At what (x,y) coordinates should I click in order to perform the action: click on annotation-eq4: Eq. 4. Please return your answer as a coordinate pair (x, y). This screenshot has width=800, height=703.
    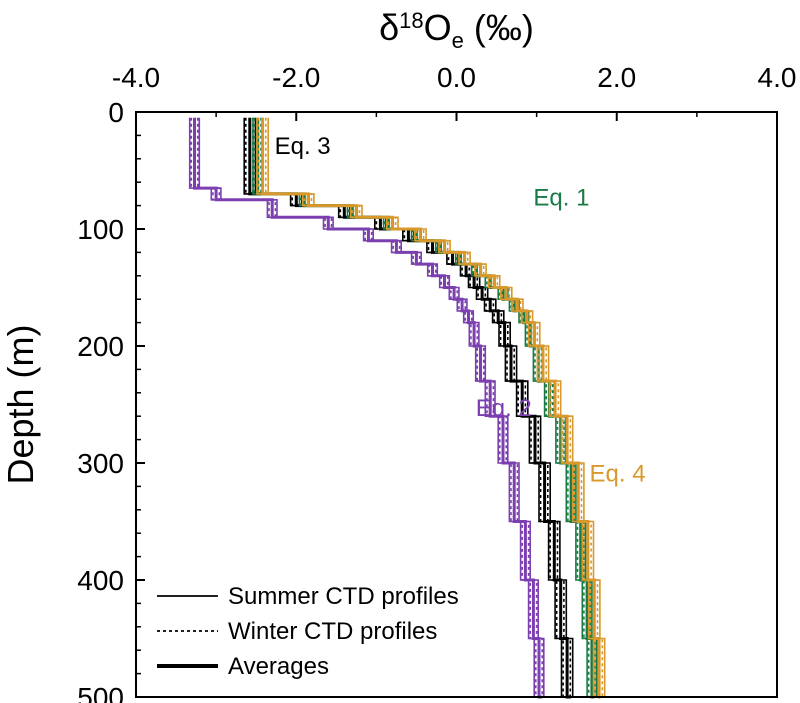
    Looking at the image, I should click on (618, 474).